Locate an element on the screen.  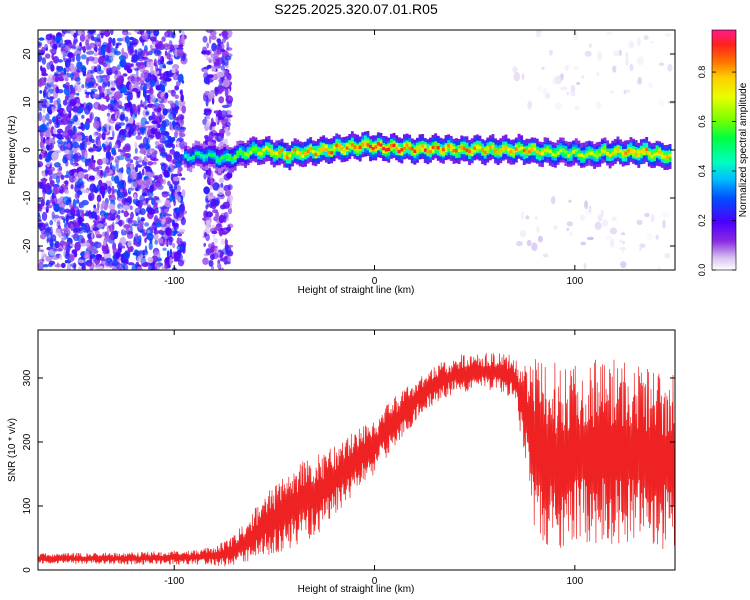
spectrogram-y-tick-label: 20 is located at coordinates (27, 54).